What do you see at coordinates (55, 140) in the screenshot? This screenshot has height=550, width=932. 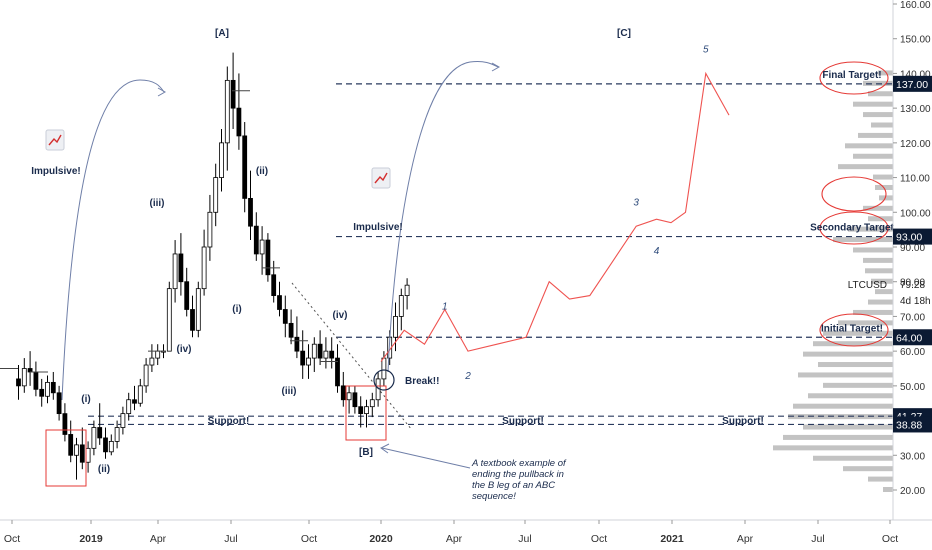 I see `chart-up-icon-line` at bounding box center [55, 140].